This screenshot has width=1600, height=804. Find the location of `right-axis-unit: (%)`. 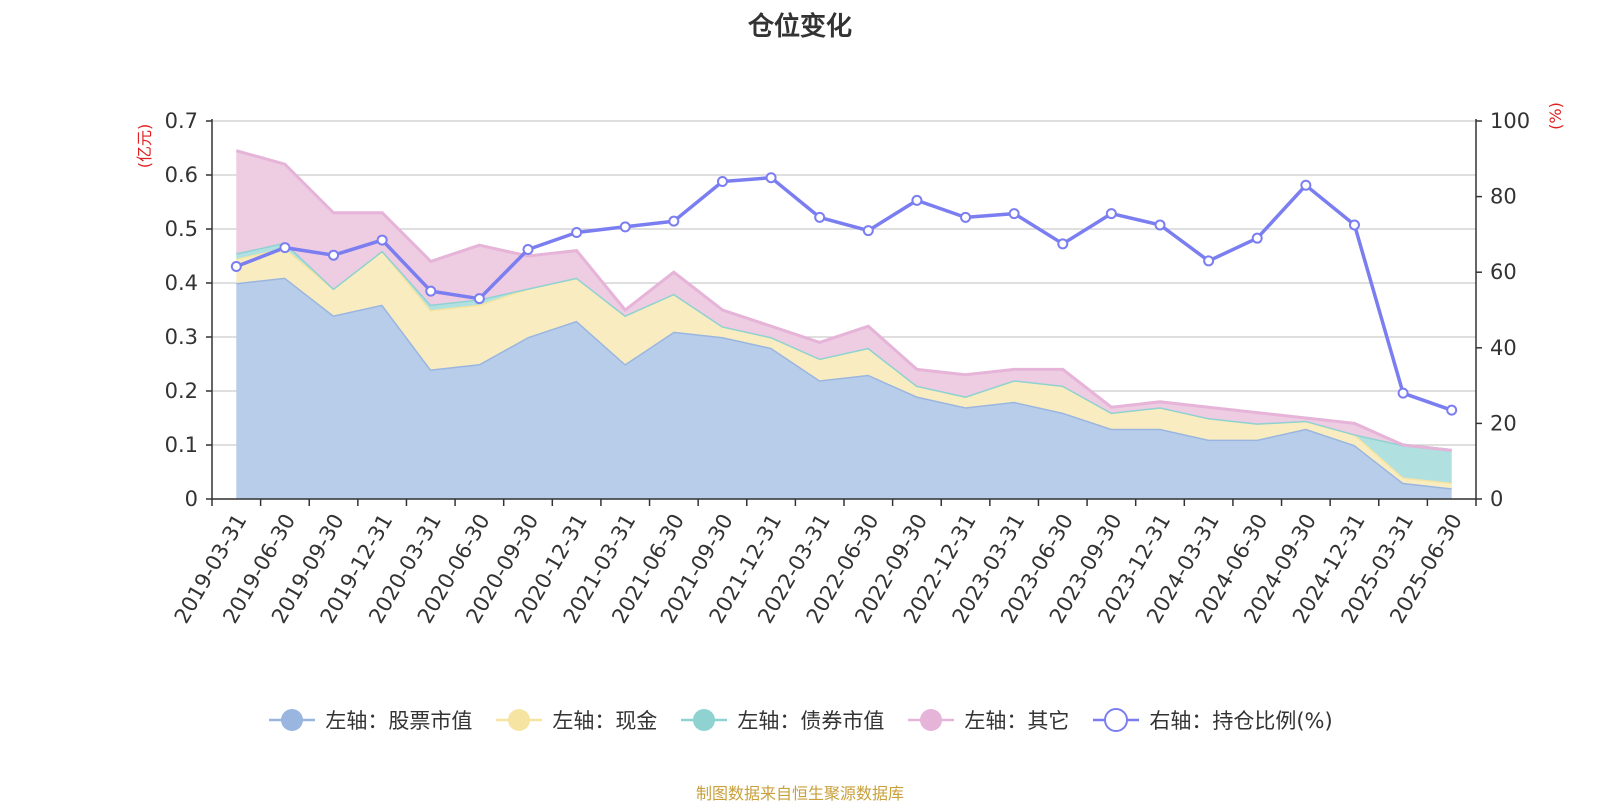

right-axis-unit: (%) is located at coordinates (1555, 116).